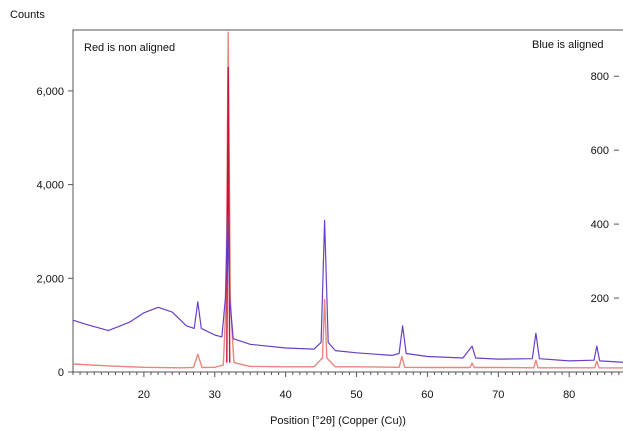 The image size is (623, 431). I want to click on x-tick-label: 40, so click(286, 395).